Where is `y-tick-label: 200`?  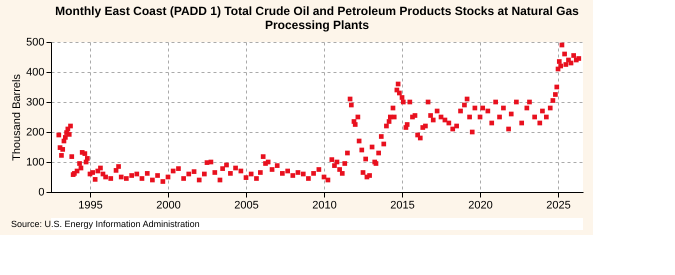
y-tick-label: 200 is located at coordinates (35, 132).